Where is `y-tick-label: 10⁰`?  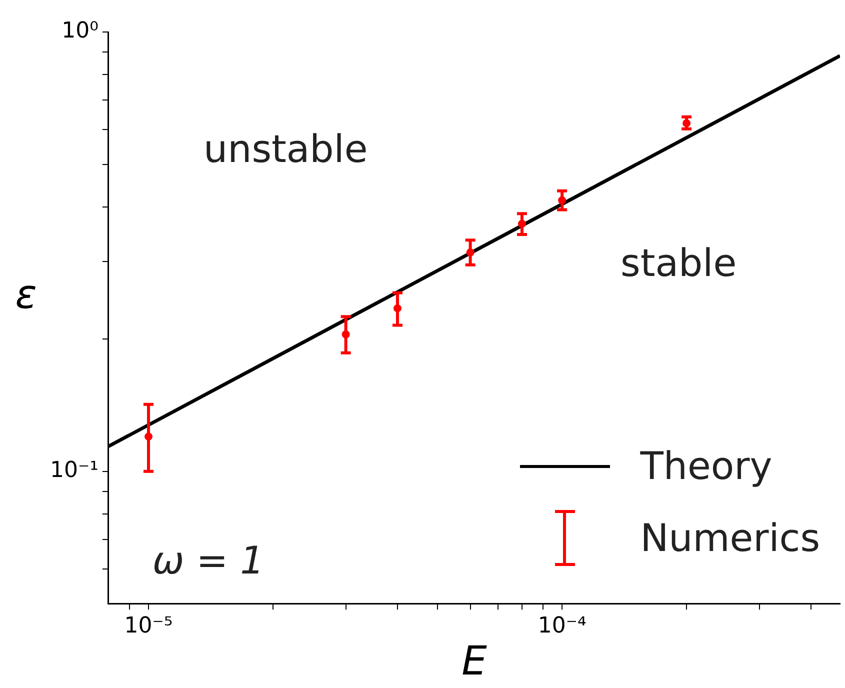 y-tick-label: 10⁰ is located at coordinates (80, 31).